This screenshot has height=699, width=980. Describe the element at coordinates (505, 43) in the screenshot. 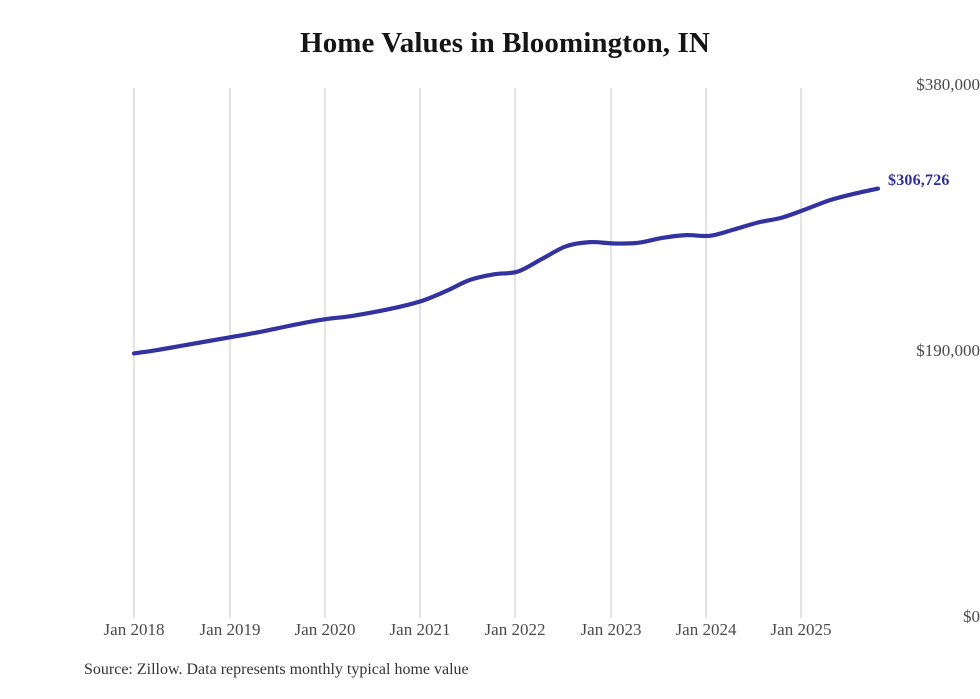

I see `chart-title: Home Values in Bloomington, IN` at that location.